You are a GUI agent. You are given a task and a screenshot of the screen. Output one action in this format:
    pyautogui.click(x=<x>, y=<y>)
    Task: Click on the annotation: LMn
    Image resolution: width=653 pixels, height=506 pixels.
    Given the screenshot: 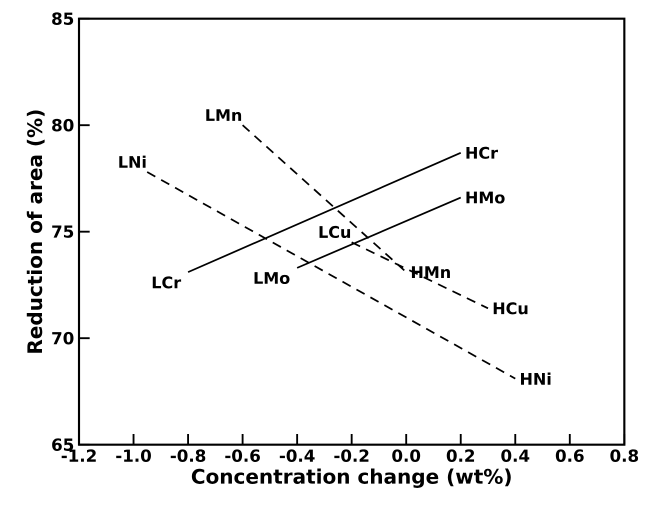 What is the action you would take?
    pyautogui.click(x=224, y=115)
    